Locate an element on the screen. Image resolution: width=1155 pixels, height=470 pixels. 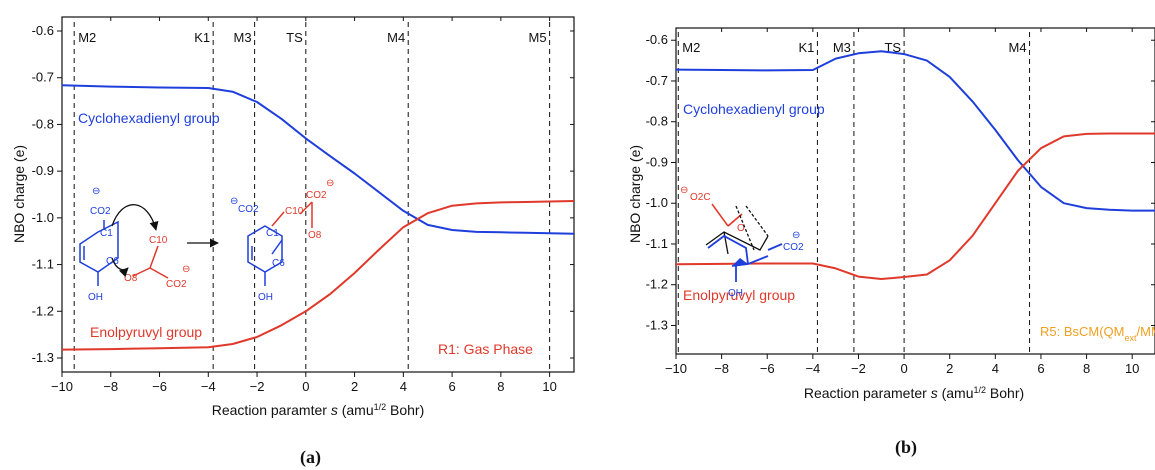
caption-b: (b) is located at coordinates (906, 447).